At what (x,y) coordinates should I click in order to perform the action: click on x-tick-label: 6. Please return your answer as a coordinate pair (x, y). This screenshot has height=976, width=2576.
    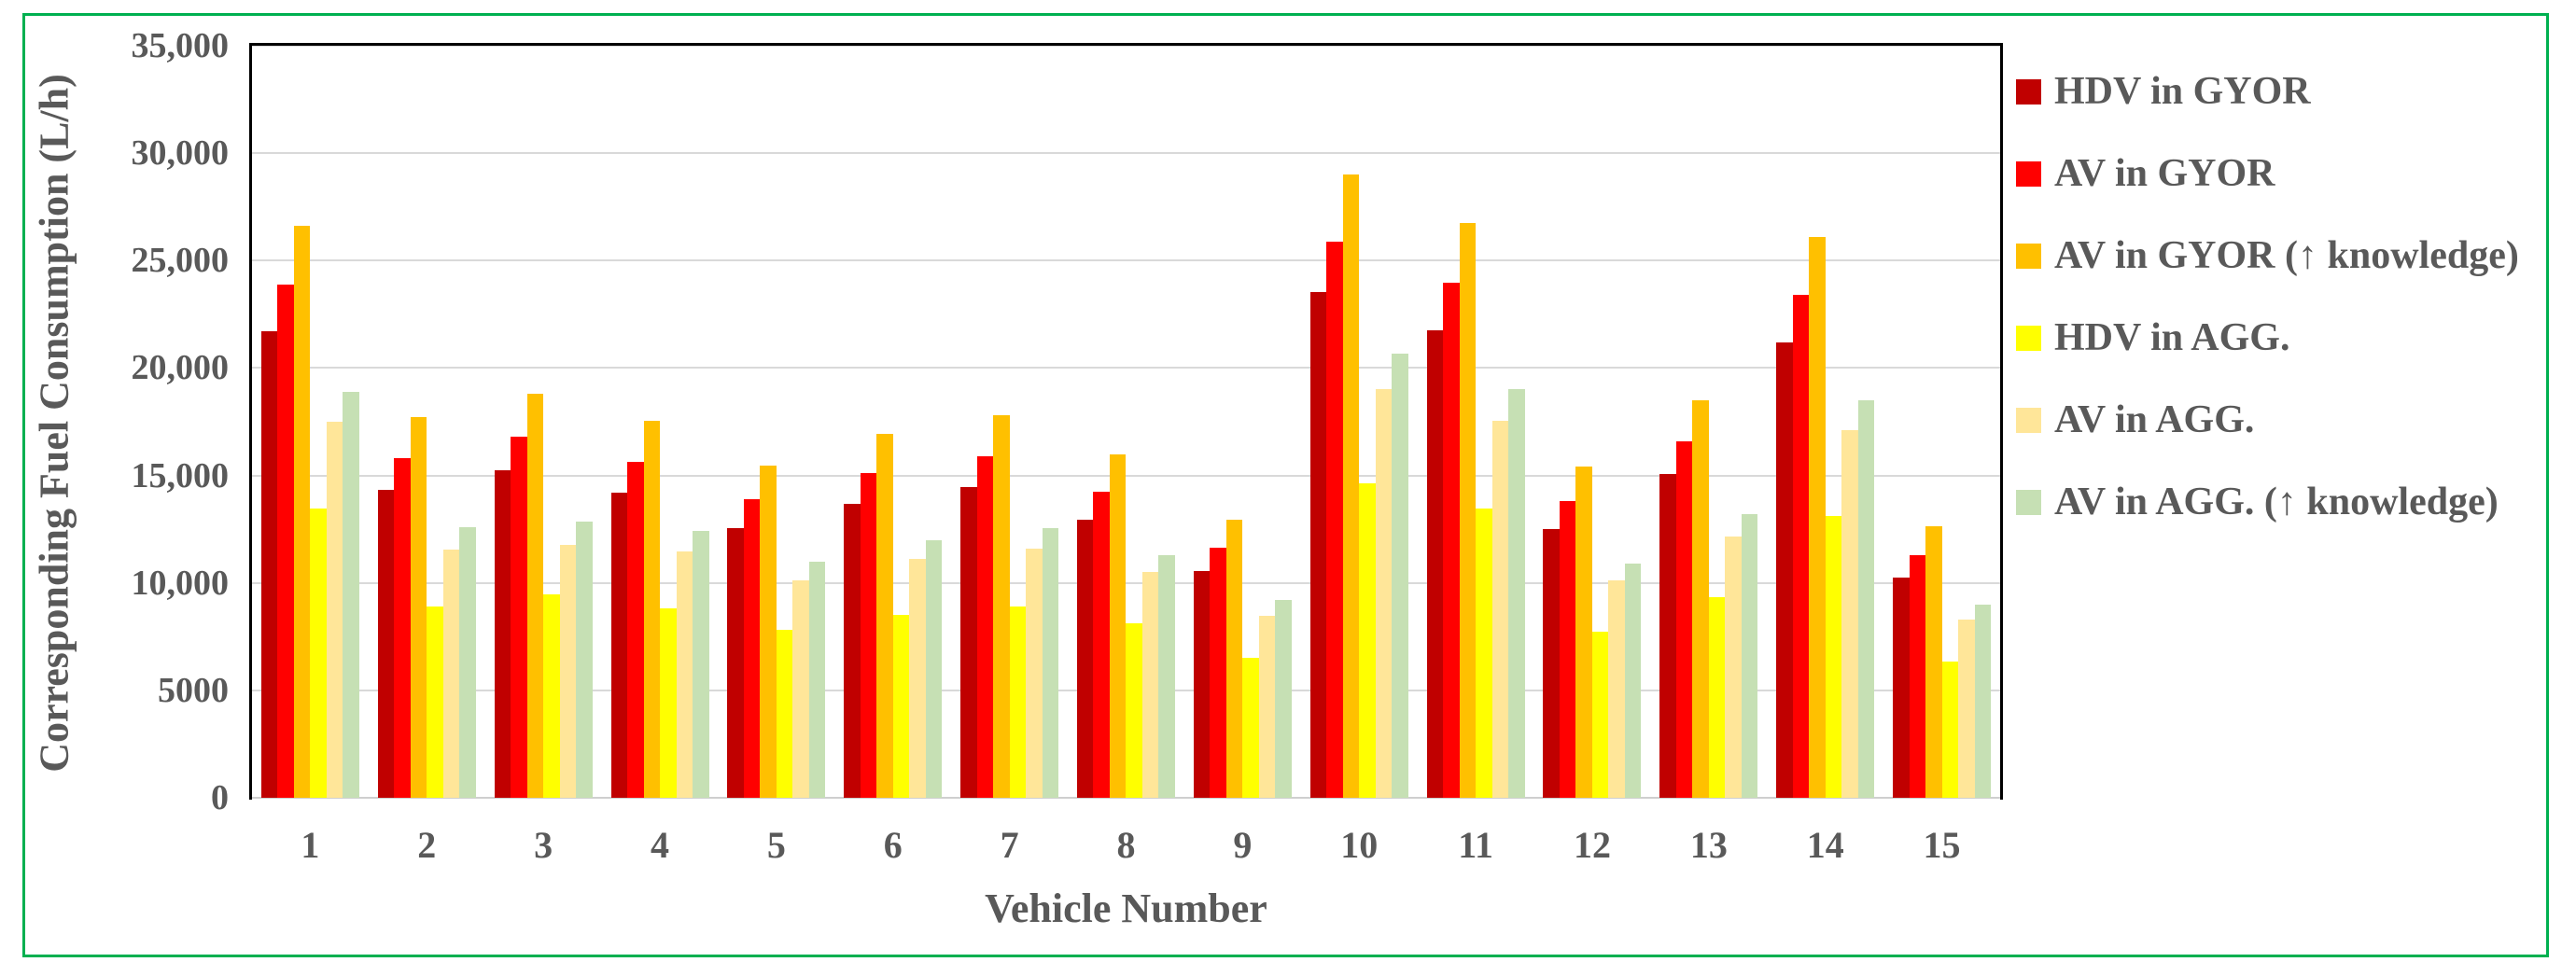
    Looking at the image, I should click on (893, 845).